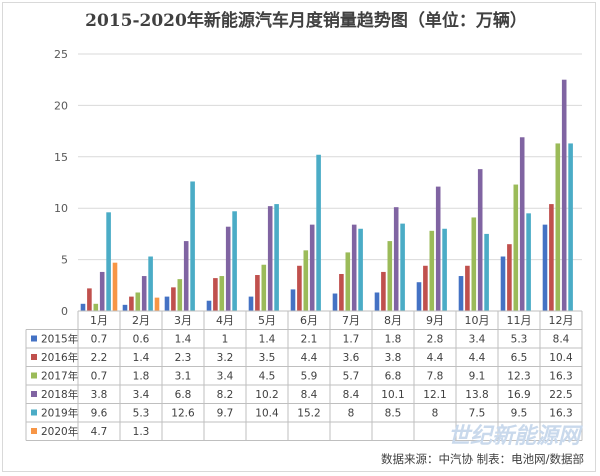  I want to click on data-label: 9.5, so click(519, 414).